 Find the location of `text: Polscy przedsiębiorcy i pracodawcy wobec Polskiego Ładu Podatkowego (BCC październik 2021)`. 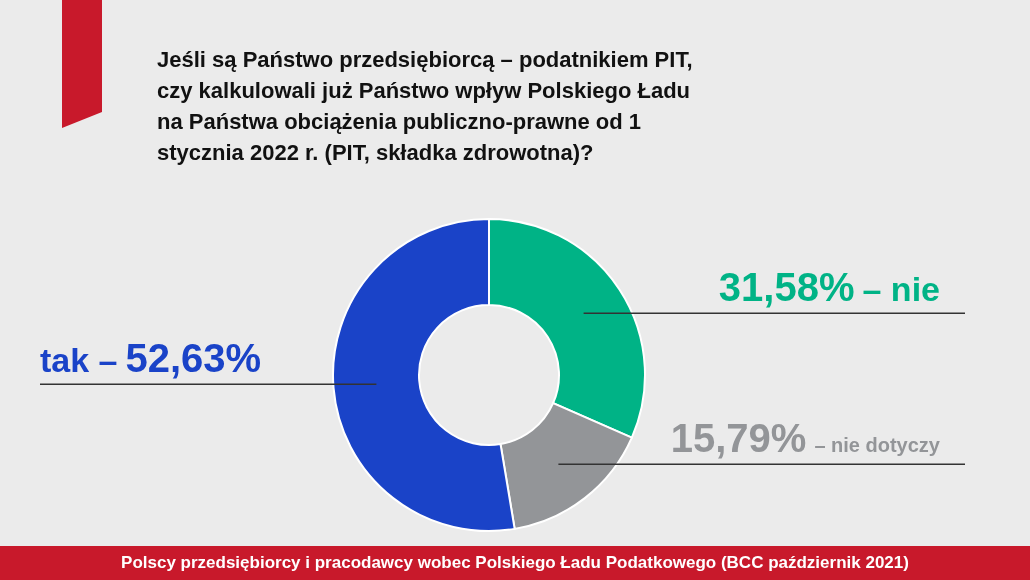

text: Polscy przedsiębiorcy i pracodawcy wobec Polskiego Ładu Podatkowego (BCC październik 2021) is located at coordinates (515, 563).